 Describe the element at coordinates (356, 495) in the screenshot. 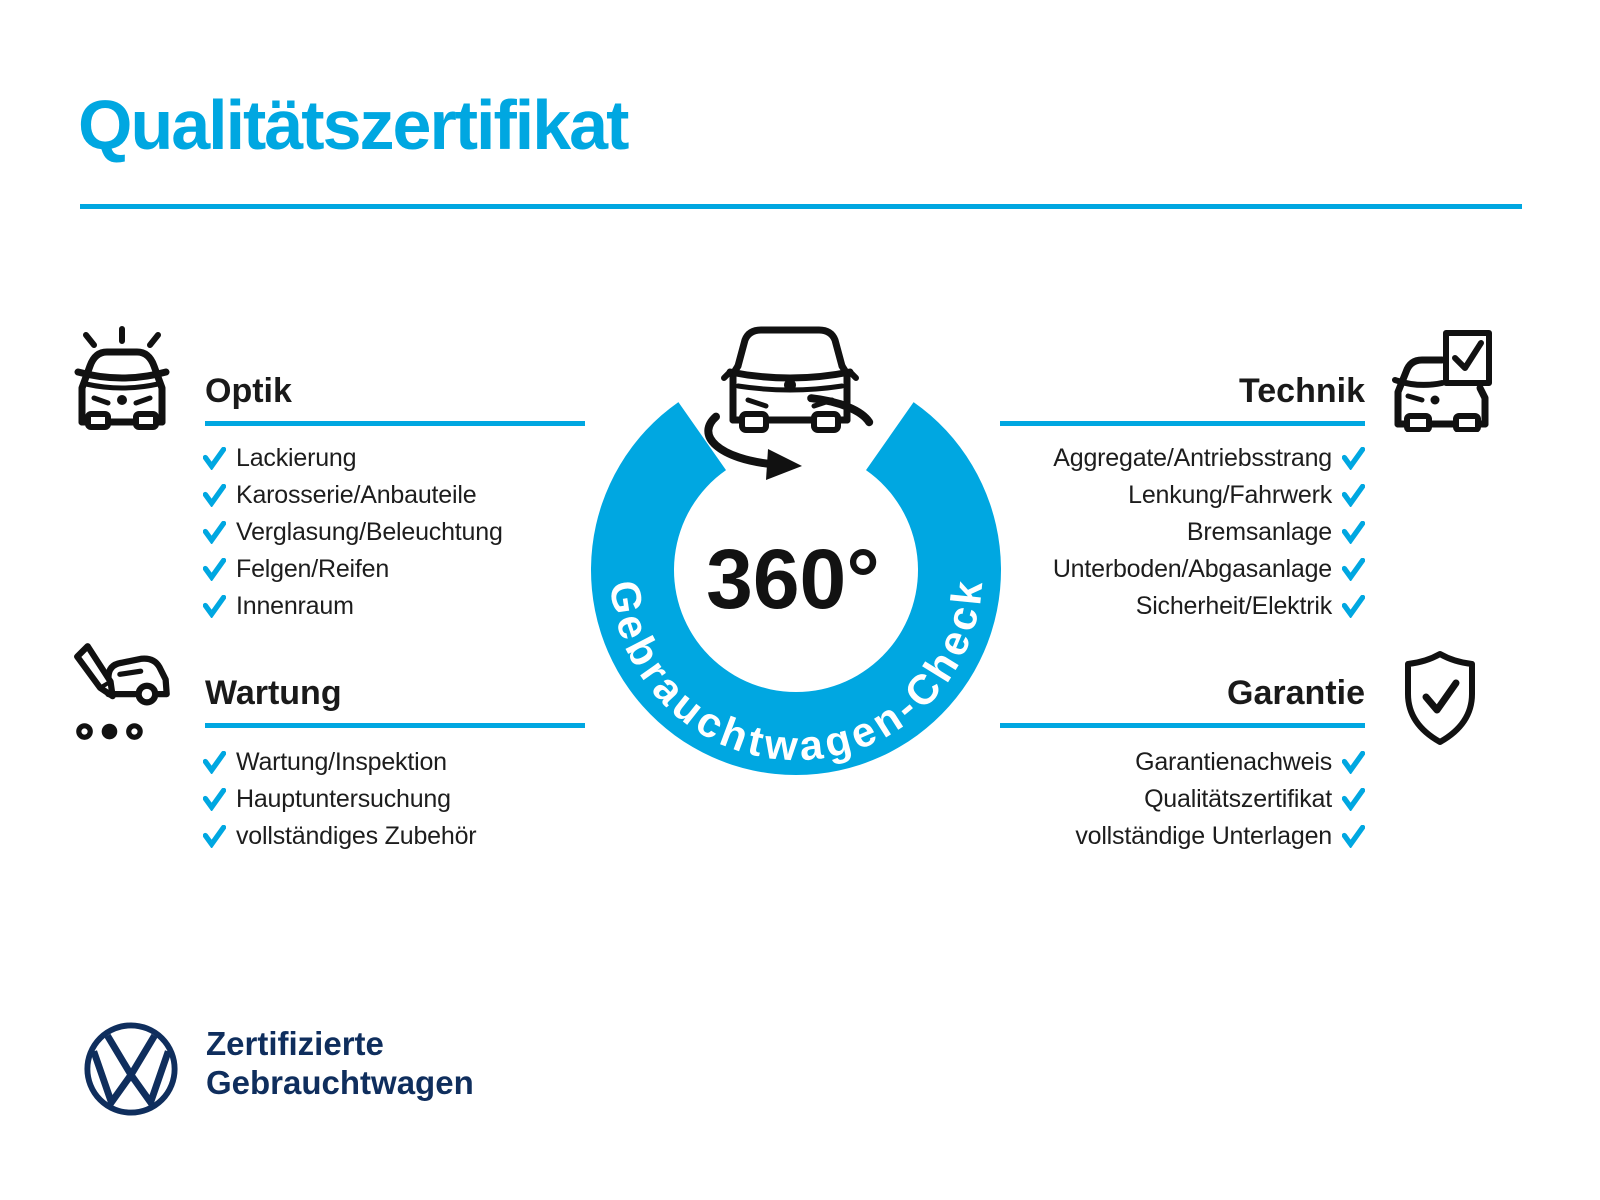

I see `checklist-item-label: Karosserie/Anbauteile` at that location.